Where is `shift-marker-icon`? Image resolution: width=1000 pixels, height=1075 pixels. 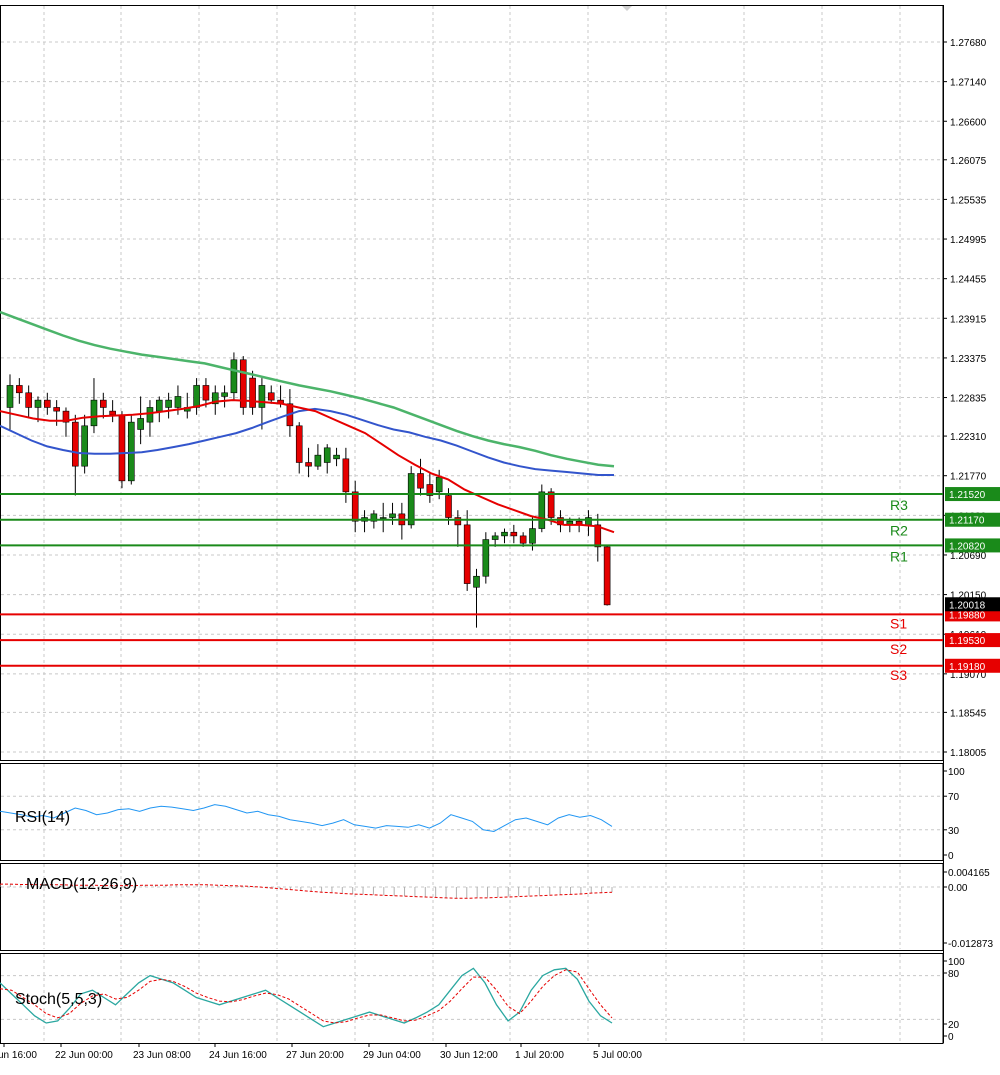
shift-marker-icon is located at coordinates (627, 8).